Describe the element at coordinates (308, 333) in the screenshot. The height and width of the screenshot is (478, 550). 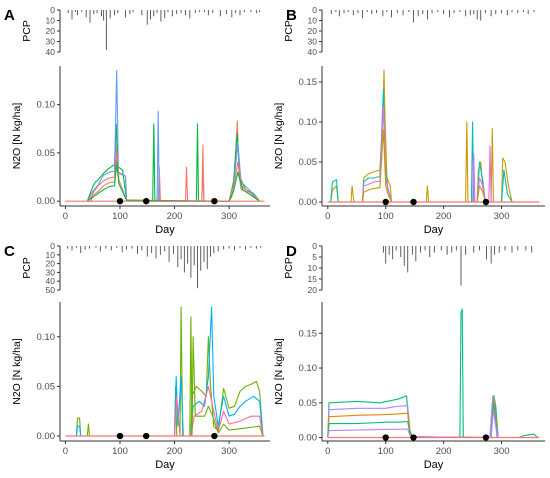
I see `y-tick-label: 0.15` at that location.